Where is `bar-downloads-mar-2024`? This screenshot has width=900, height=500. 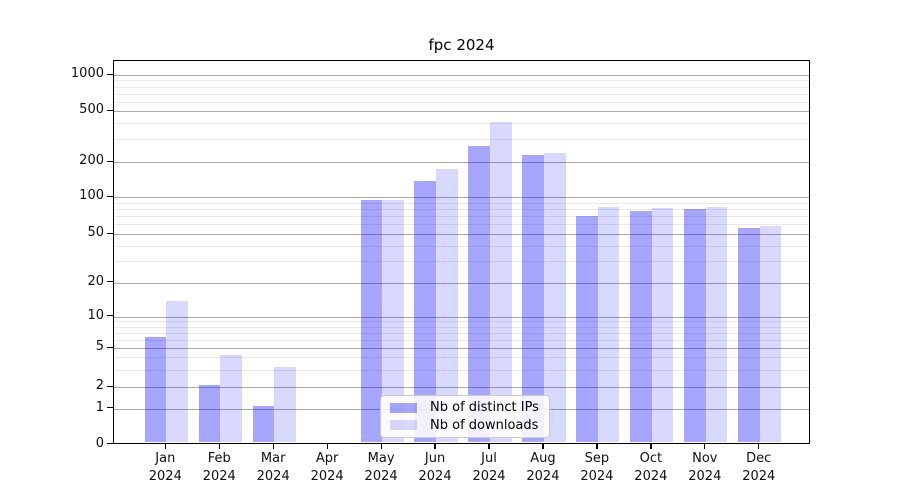
bar-downloads-mar-2024 is located at coordinates (285, 404).